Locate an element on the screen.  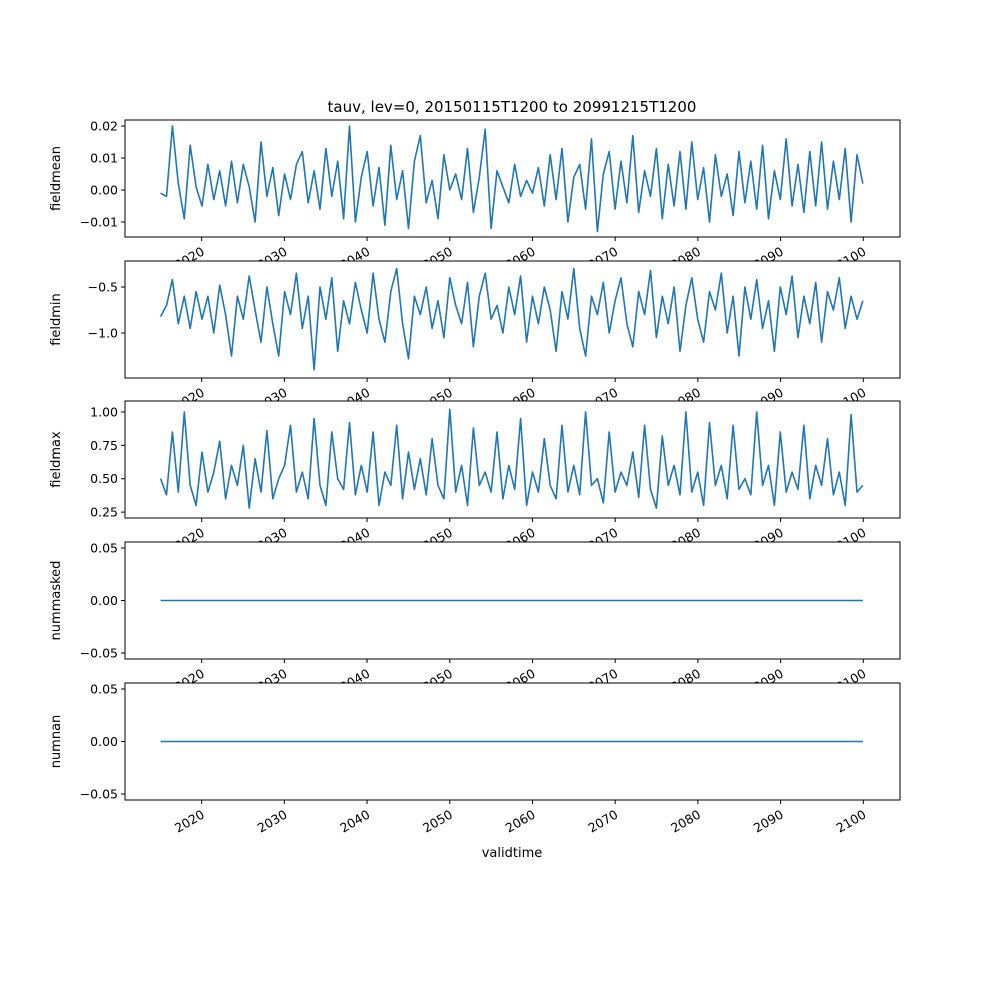
y-tick-label: −0.01 is located at coordinates (99, 221).